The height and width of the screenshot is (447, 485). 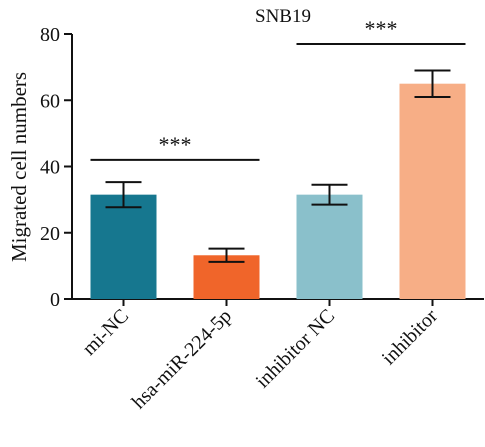 What do you see at coordinates (182, 359) in the screenshot?
I see `category-label: hsa-miR-224-5p` at bounding box center [182, 359].